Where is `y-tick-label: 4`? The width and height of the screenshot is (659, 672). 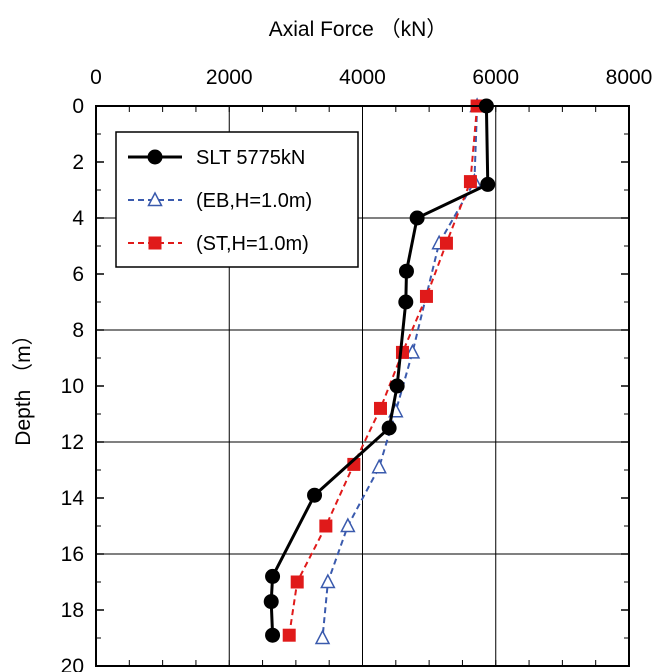 y-tick-label: 4 is located at coordinates (78, 218).